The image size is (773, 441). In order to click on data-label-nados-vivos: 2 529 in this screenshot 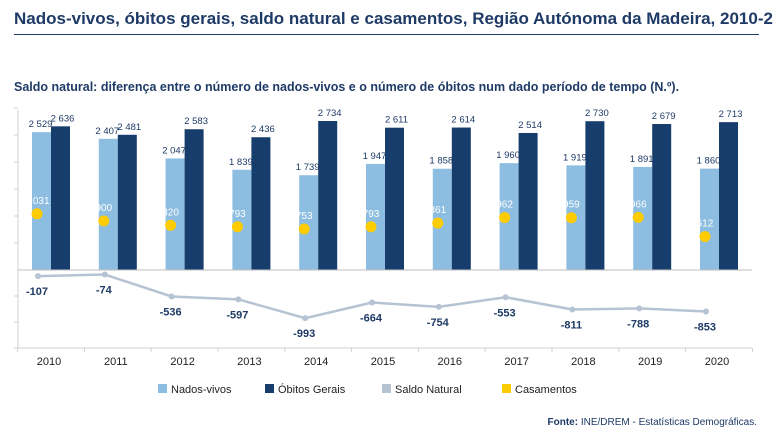, I will do `click(41, 124)`.